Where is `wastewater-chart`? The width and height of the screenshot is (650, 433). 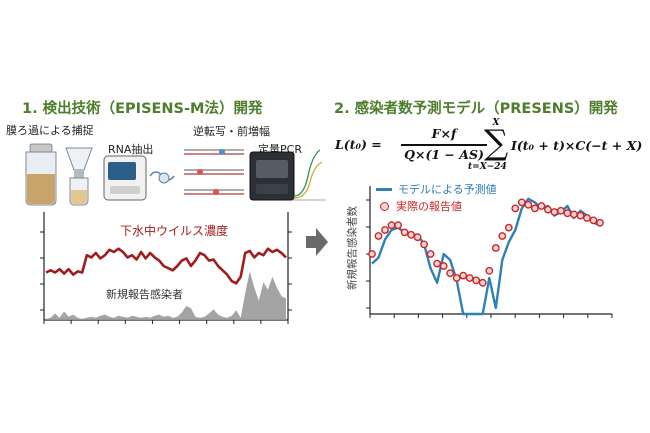
wastewater-chart is located at coordinates (166, 268).